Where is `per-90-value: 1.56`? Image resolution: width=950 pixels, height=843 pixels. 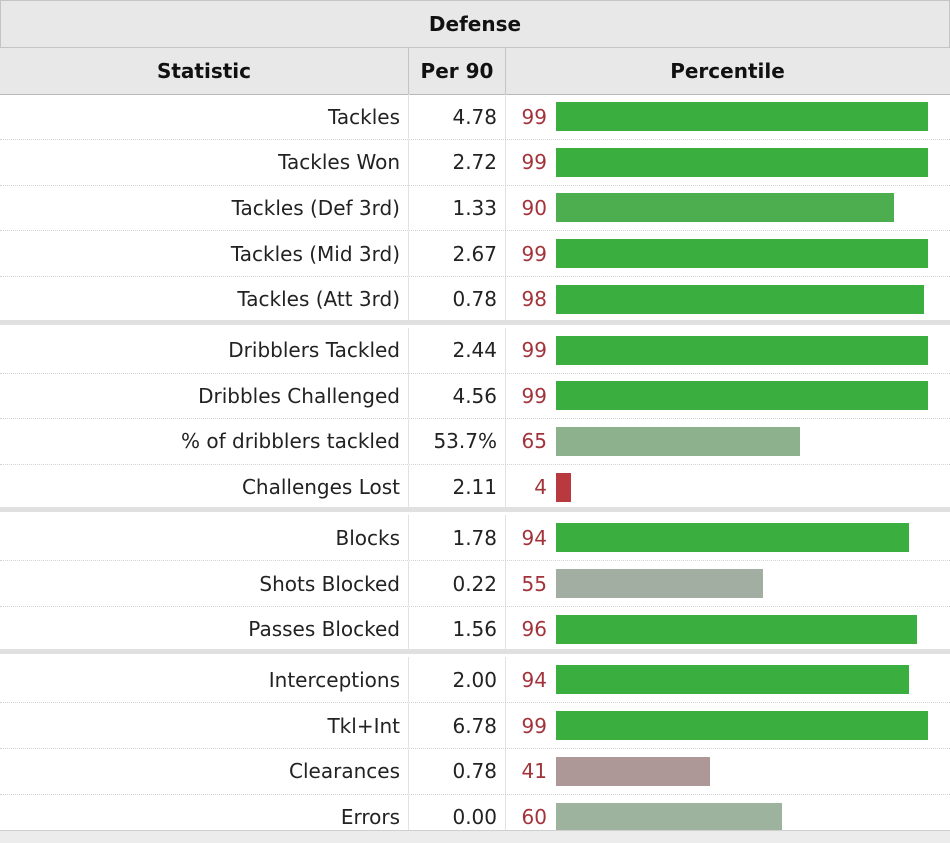 per-90-value: 1.56 is located at coordinates (457, 629).